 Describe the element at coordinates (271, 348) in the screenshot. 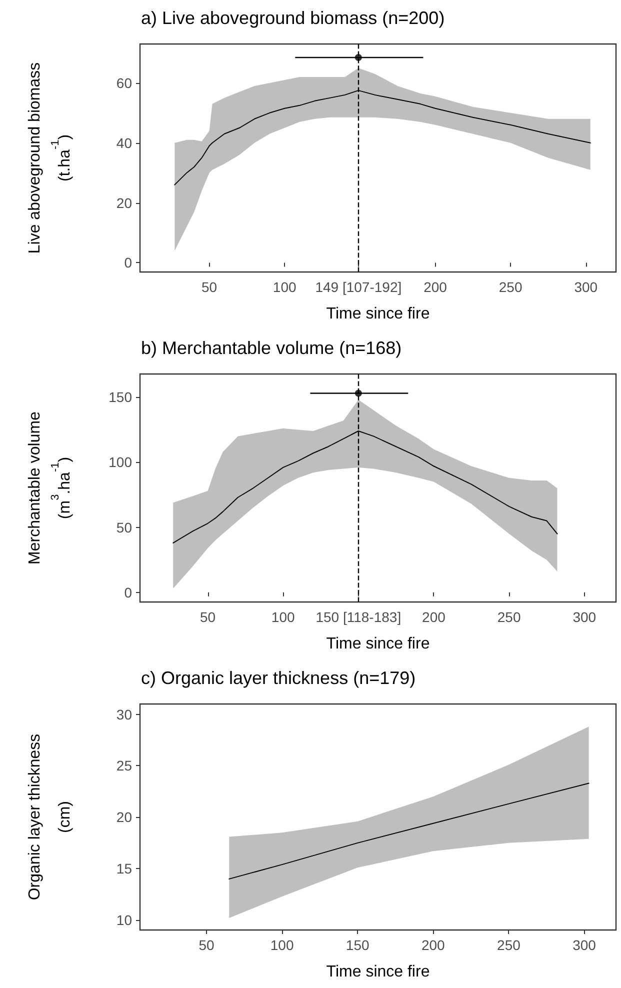

I see `chart-title: b) Merchantable volume (n=168)` at that location.